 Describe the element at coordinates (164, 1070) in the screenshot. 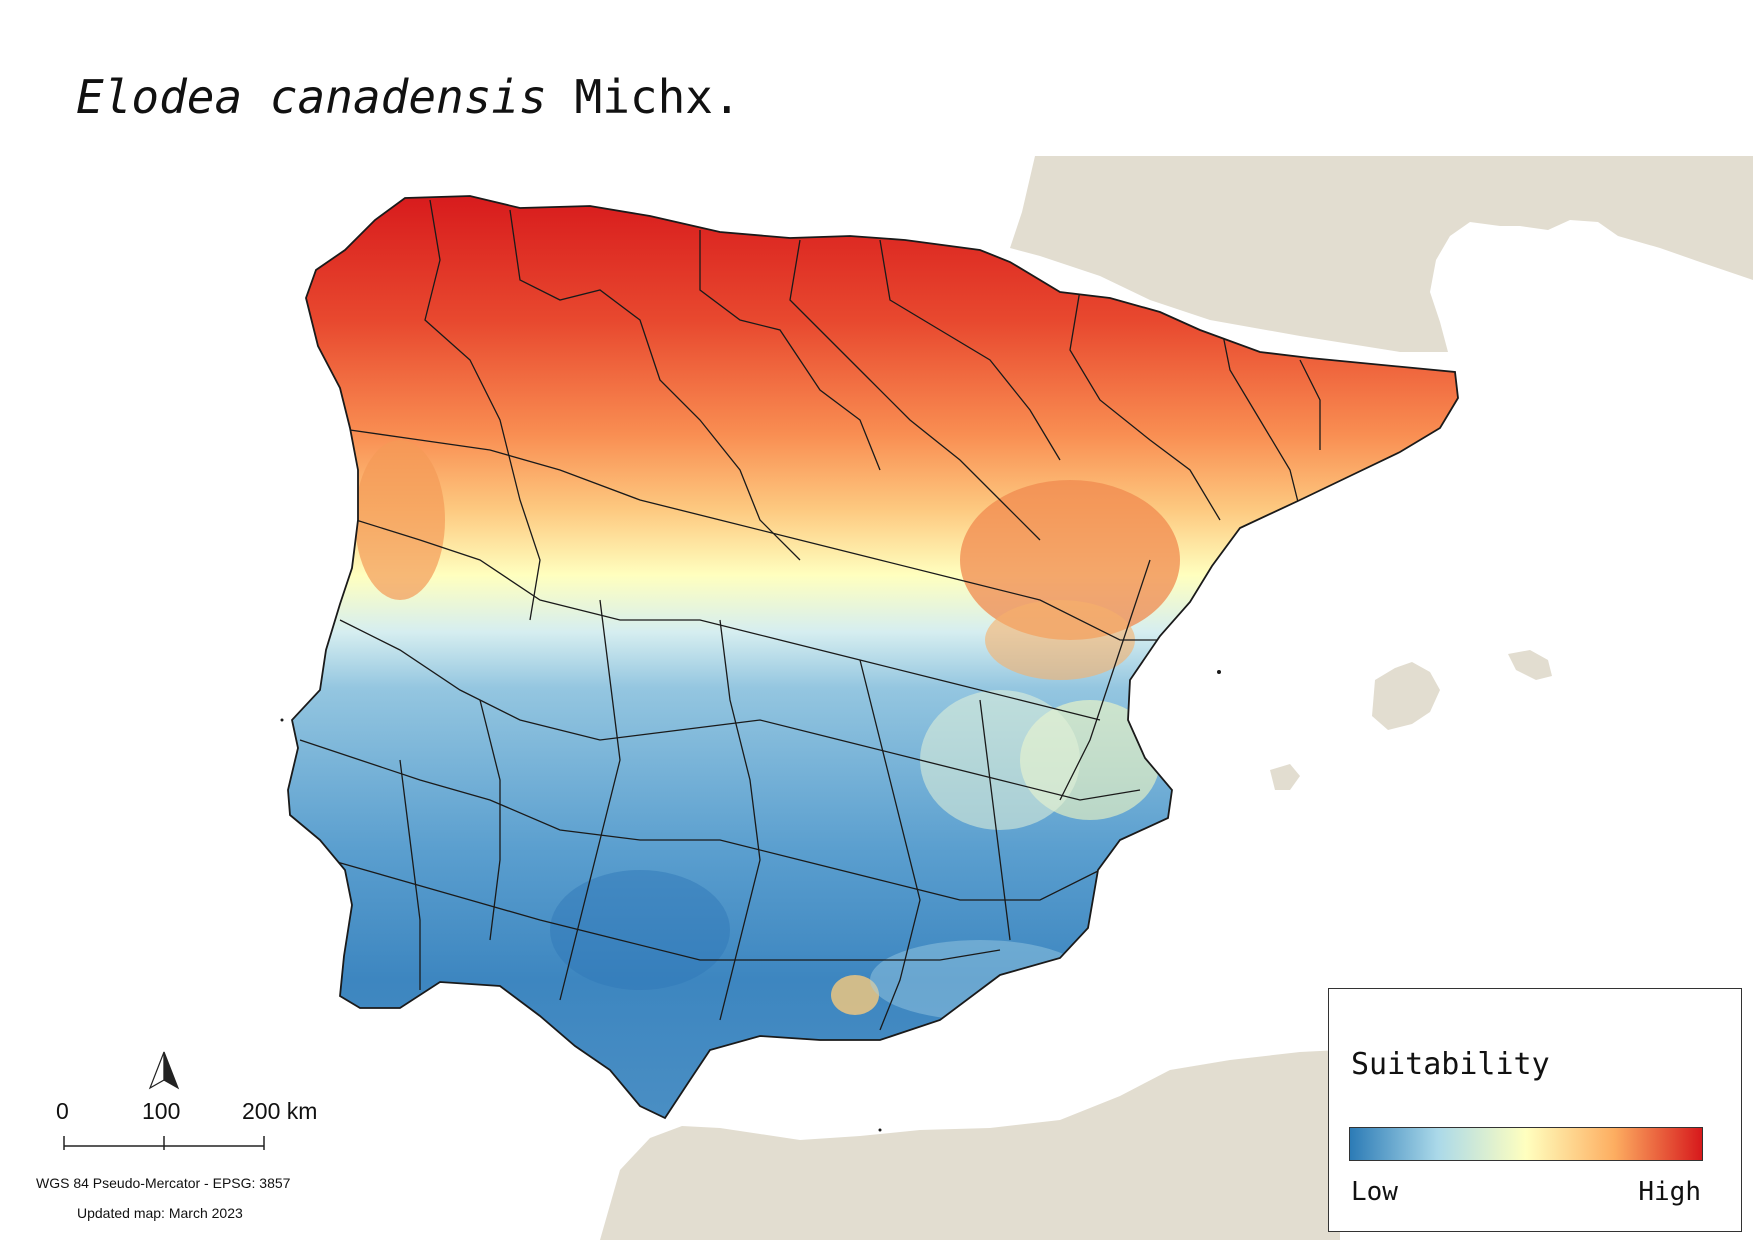

I see `north-arrow-icon` at that location.